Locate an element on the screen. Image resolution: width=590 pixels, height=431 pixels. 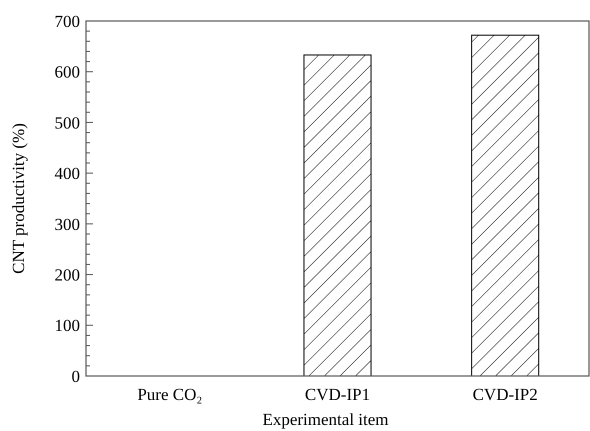
y-tick-label: 300 is located at coordinates (67, 224).